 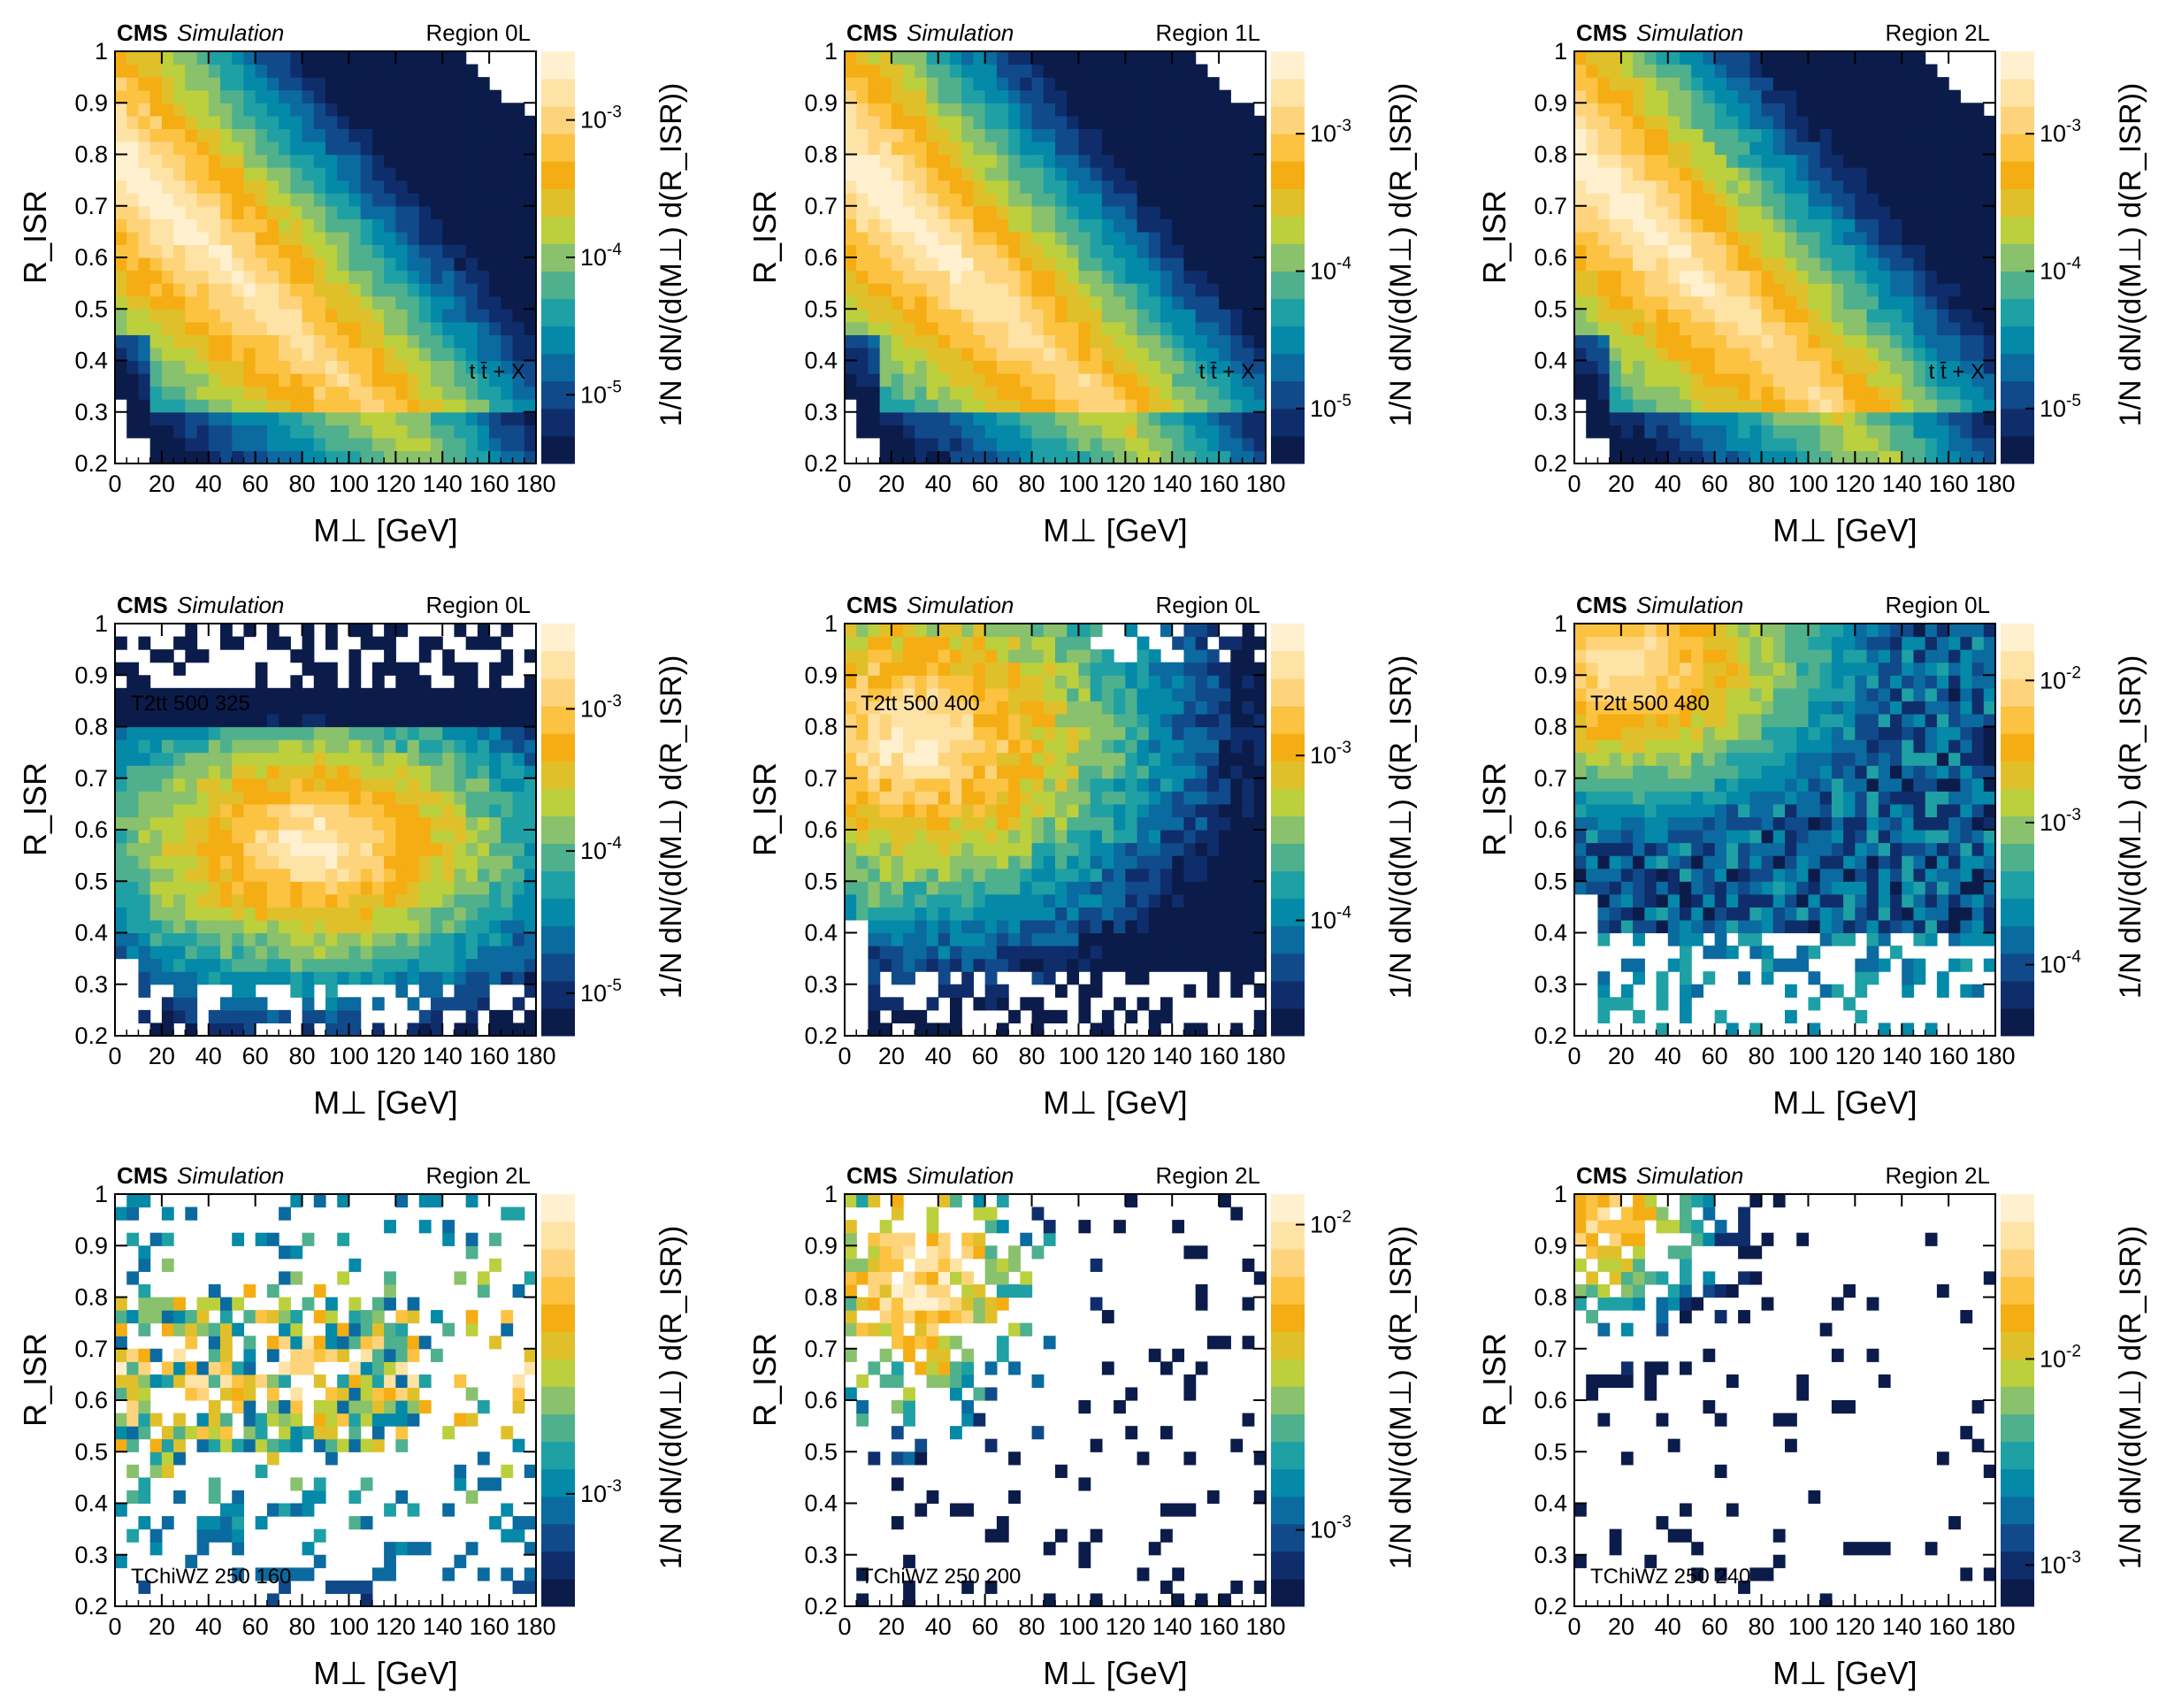 What do you see at coordinates (91, 1036) in the screenshot?
I see `y-tick-label: 0.2` at bounding box center [91, 1036].